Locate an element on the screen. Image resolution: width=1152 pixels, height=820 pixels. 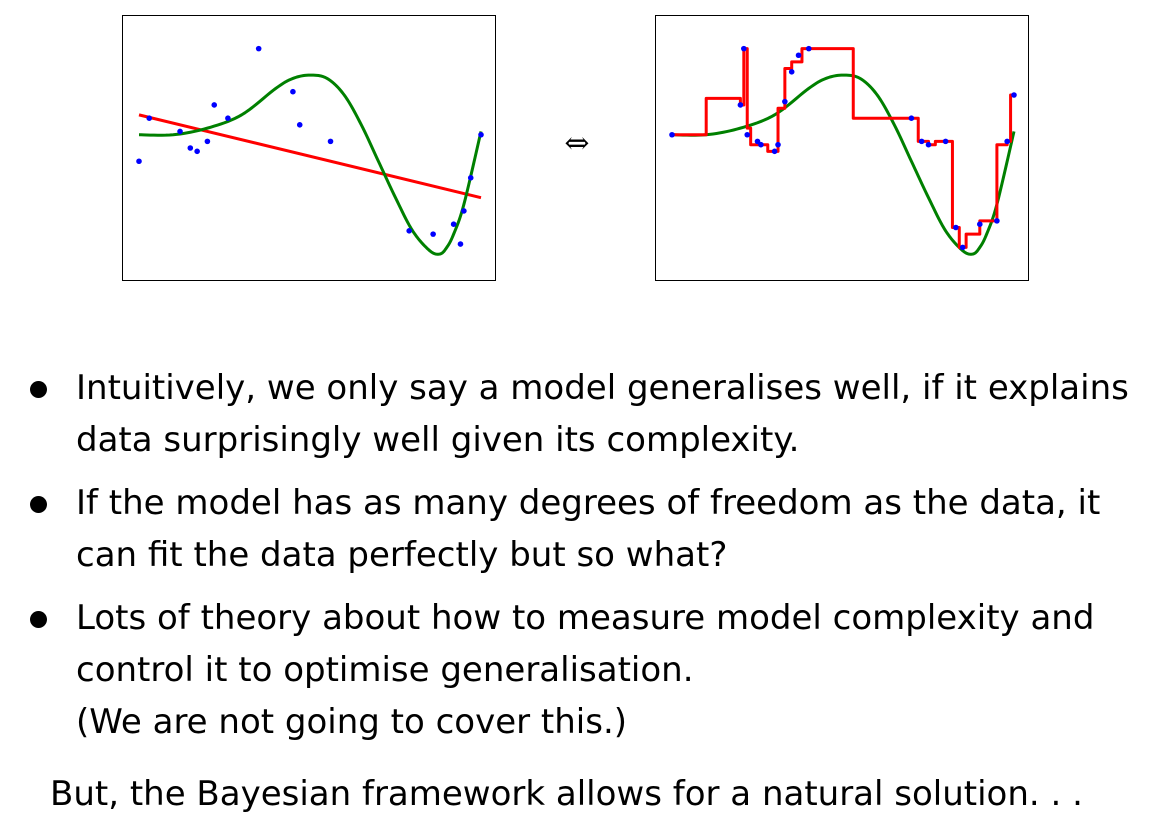
equivalence-symbol: ⇔ is located at coordinates (577, 143).